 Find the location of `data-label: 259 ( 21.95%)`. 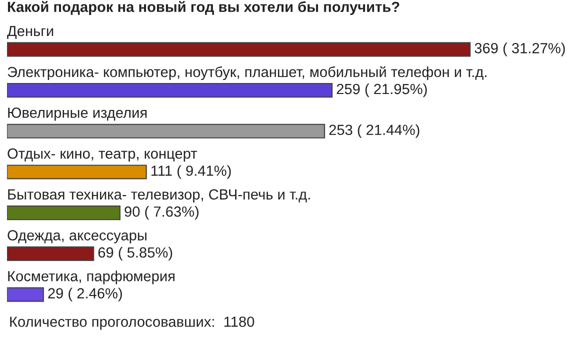

data-label: 259 ( 21.95%) is located at coordinates (381, 90).